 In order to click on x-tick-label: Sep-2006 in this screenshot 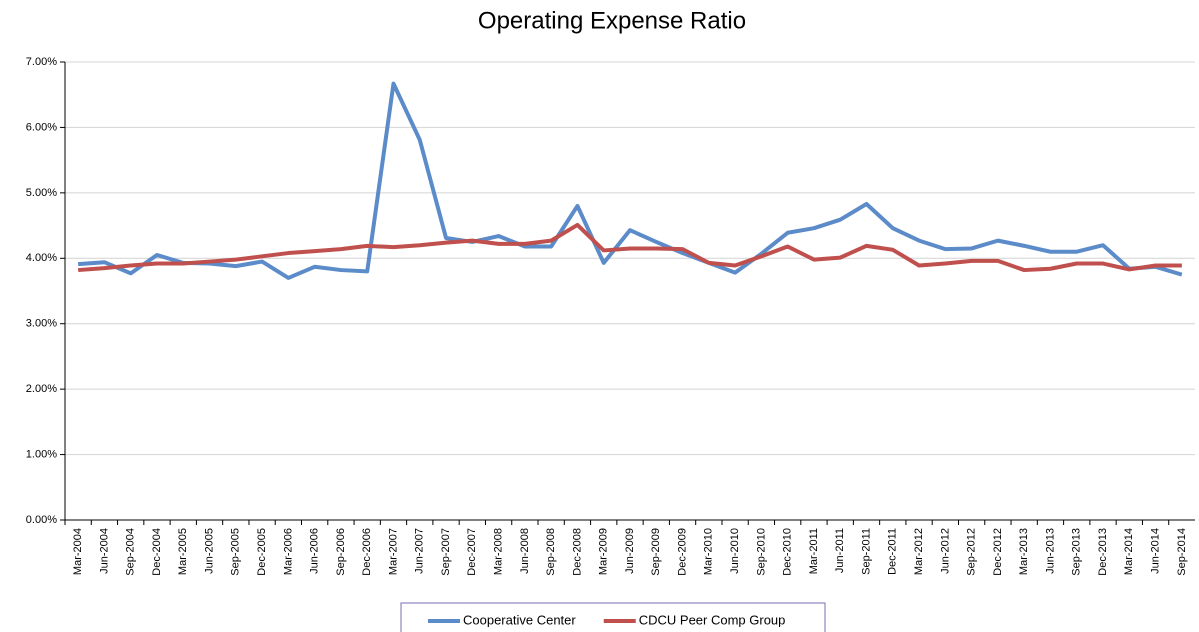, I will do `click(341, 552)`.